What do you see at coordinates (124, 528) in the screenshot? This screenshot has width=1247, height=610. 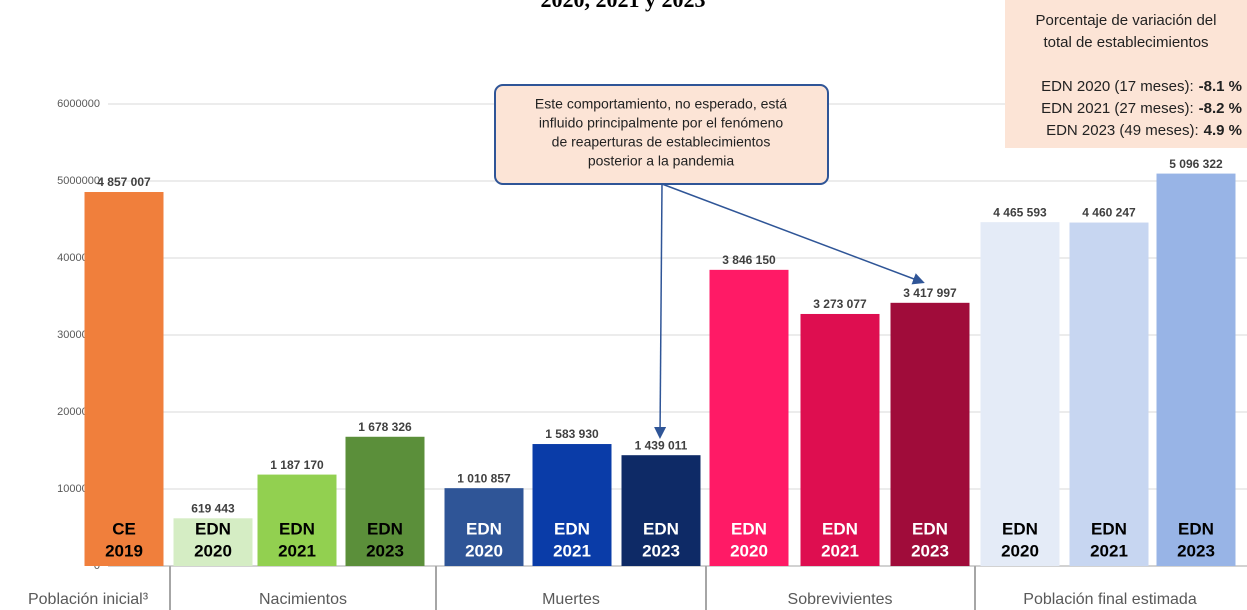 I see `category-label: CE` at bounding box center [124, 528].